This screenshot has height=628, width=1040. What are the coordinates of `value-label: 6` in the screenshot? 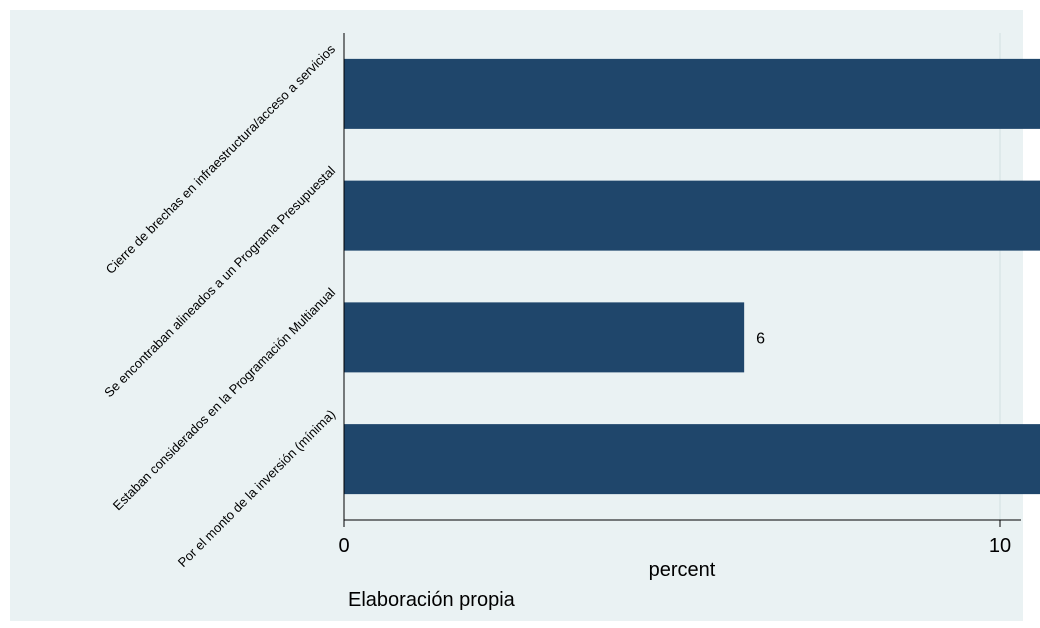 It's located at (760, 338).